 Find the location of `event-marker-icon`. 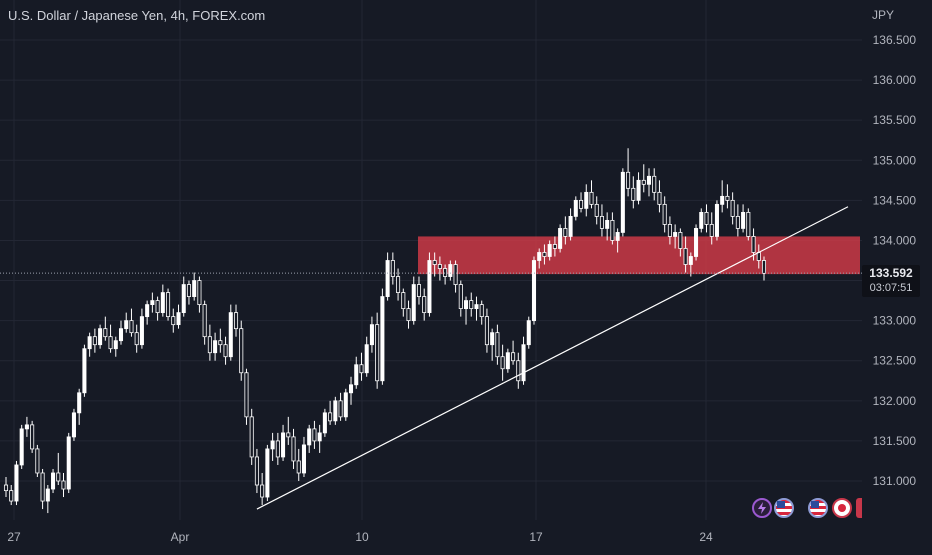

event-marker-icon is located at coordinates (859, 508).